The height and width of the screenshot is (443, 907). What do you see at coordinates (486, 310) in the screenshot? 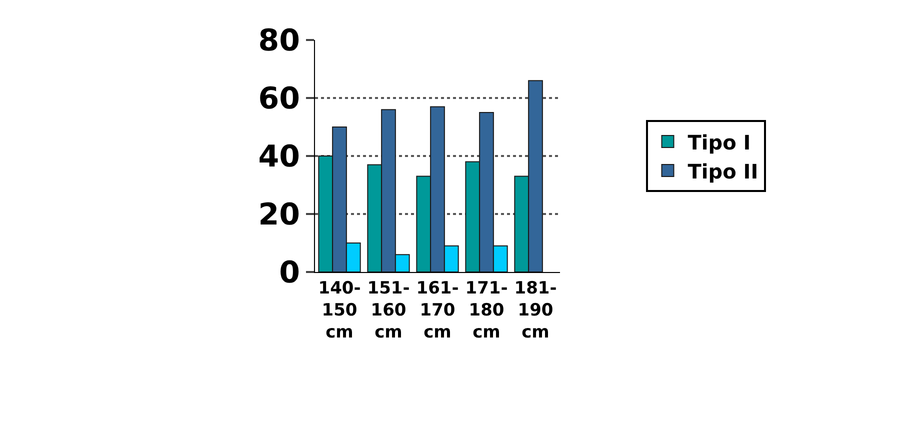
I see `x-tick-label: 171-180 cm` at bounding box center [486, 310].